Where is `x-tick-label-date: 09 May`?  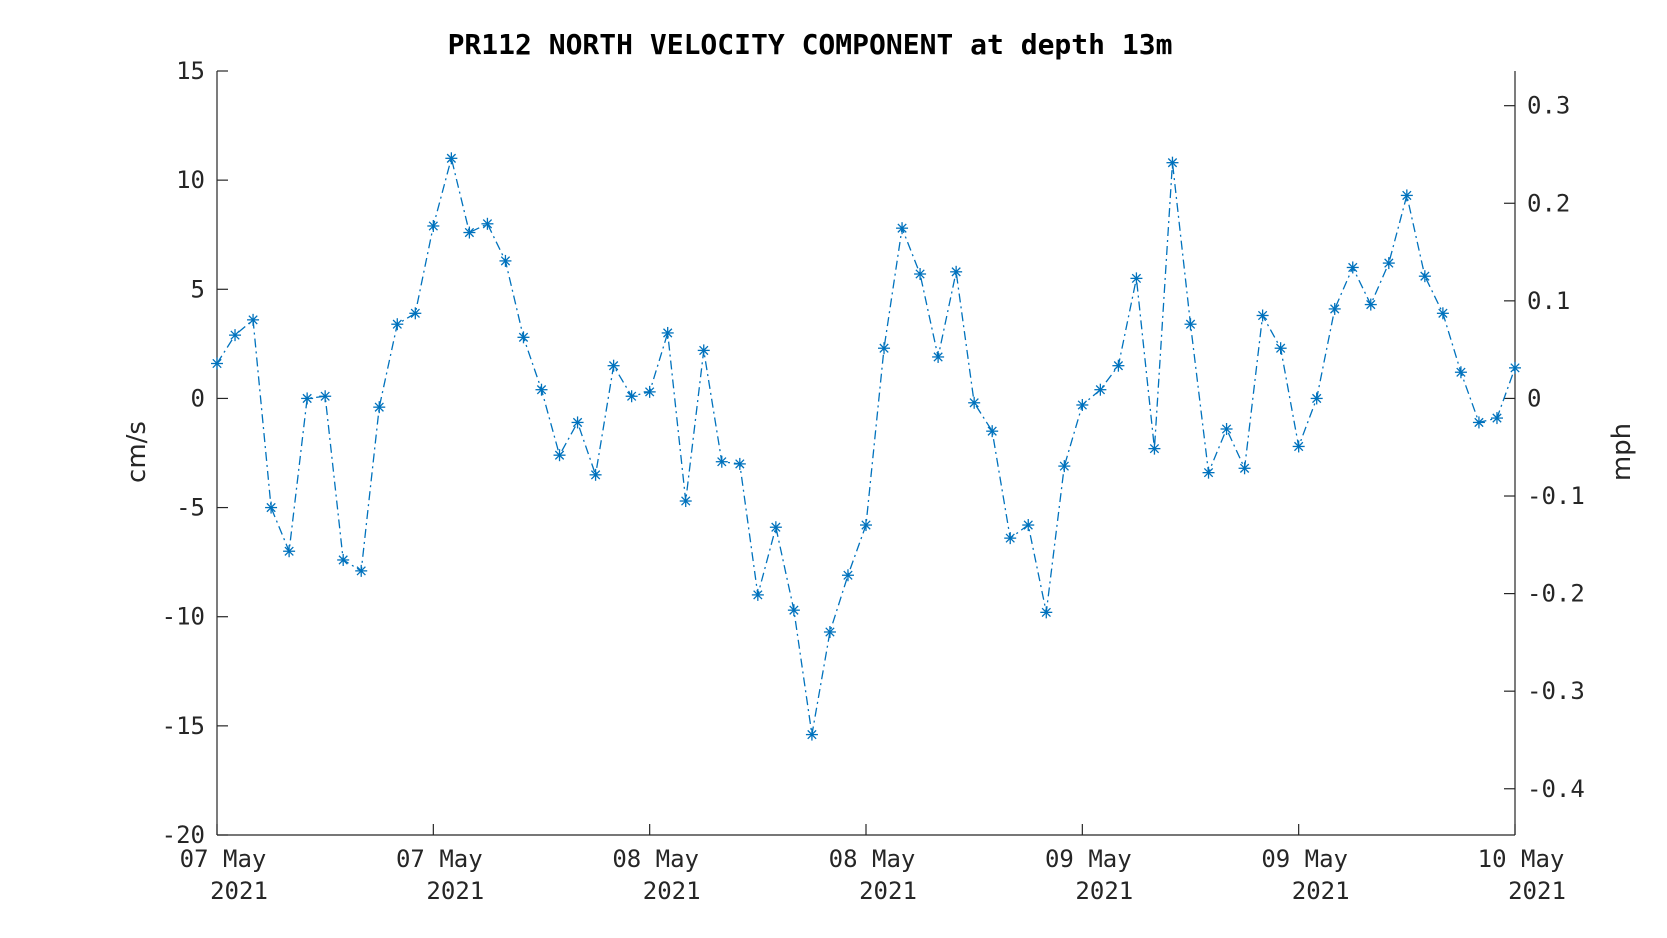 x-tick-label-date: 09 May is located at coordinates (1304, 859).